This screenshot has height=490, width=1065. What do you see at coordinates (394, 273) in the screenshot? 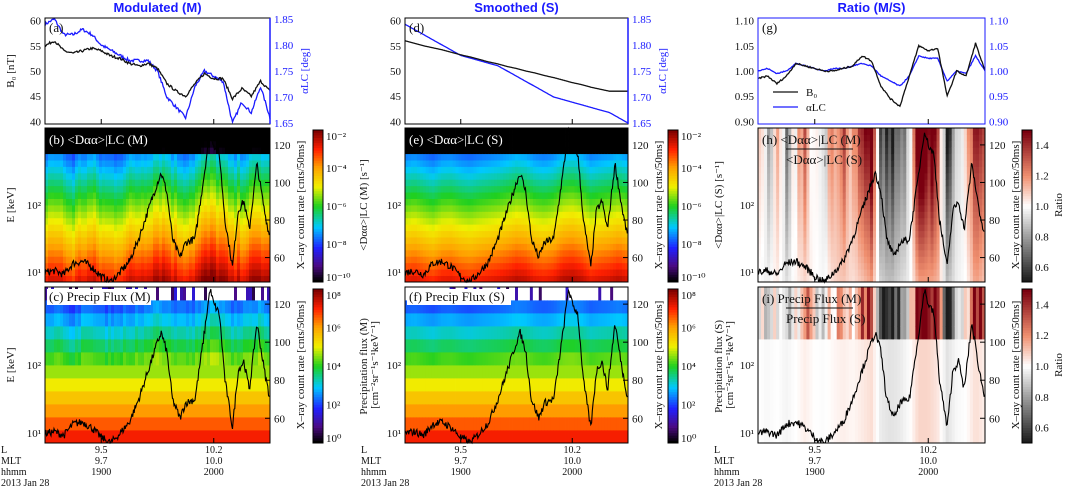
I see `energy-tick-label: 10¹` at bounding box center [394, 273].